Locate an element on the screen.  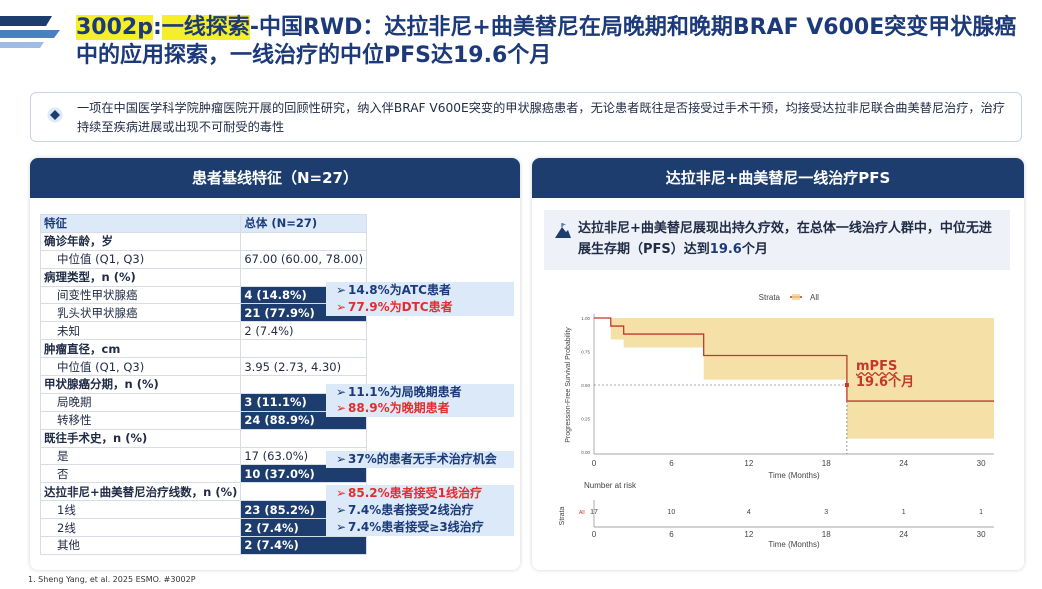
table-row: 未知 2 (7.4%) is located at coordinates (203, 331).